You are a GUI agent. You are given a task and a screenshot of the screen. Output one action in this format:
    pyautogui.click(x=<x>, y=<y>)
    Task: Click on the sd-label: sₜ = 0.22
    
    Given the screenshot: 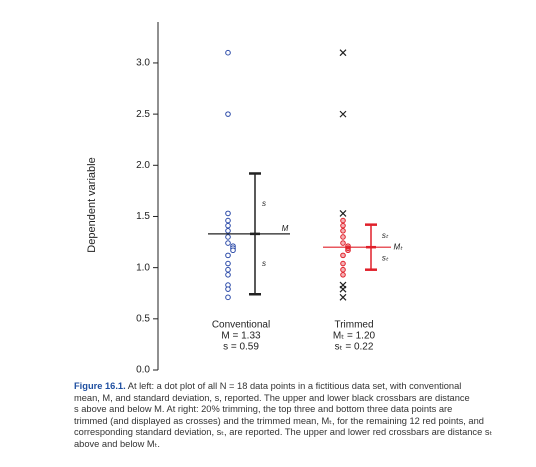 What is the action you would take?
    pyautogui.click(x=354, y=347)
    